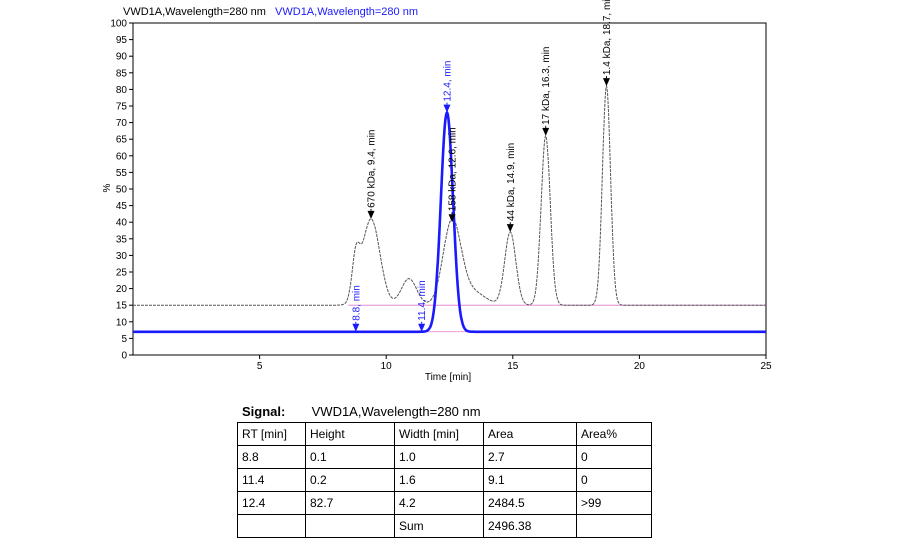 The width and height of the screenshot is (900, 550). Describe the element at coordinates (530, 480) in the screenshot. I see `table-cell: 9.1` at that location.